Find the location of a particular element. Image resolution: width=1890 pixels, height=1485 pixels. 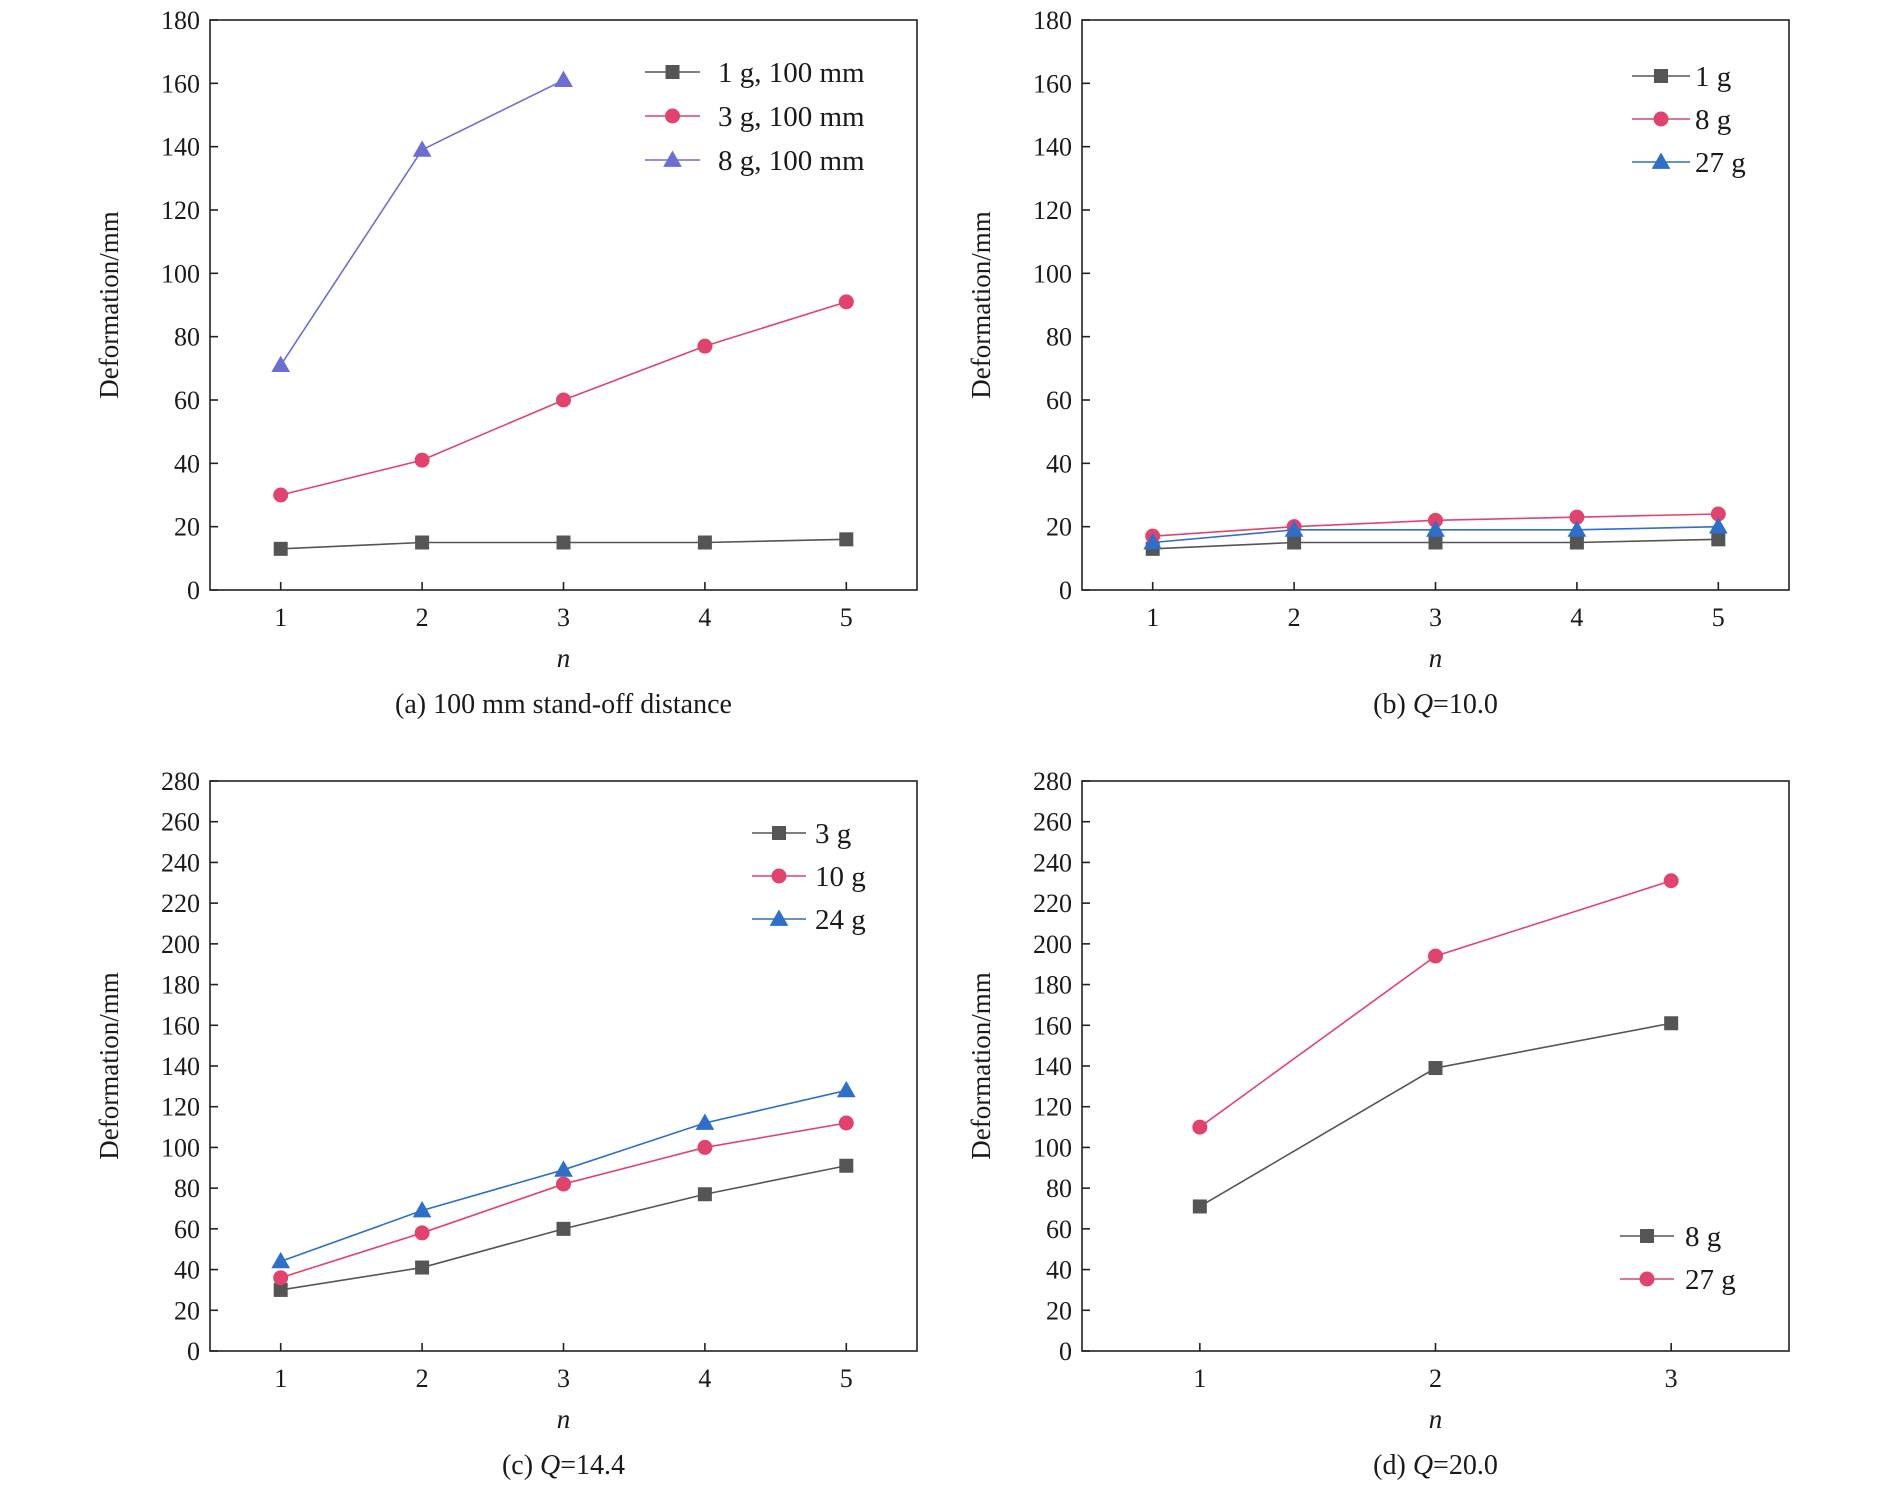

legend-label: 8 g, 100 mm is located at coordinates (791, 161).